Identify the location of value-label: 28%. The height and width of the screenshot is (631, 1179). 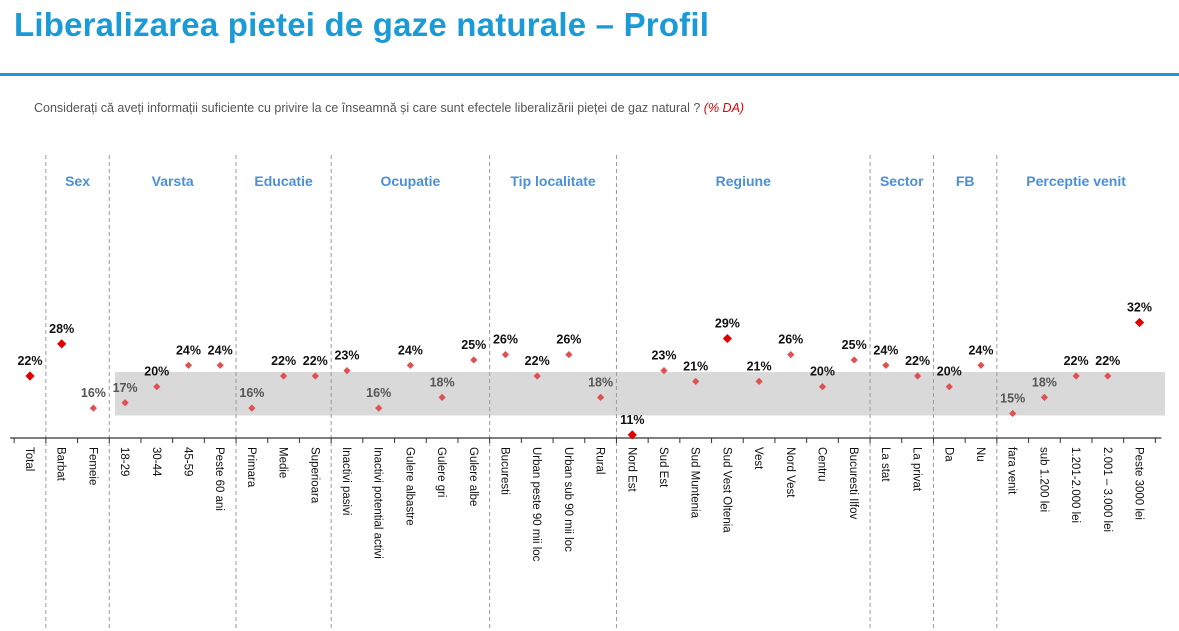
(61, 329).